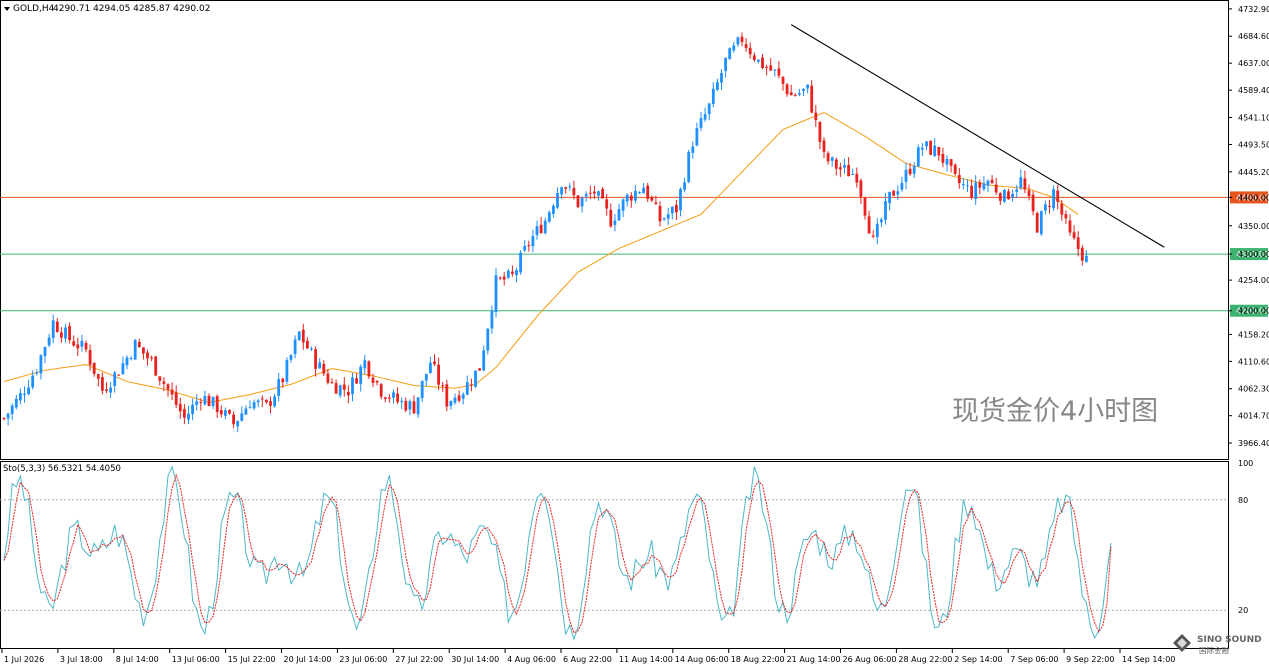 The image size is (1269, 666). What do you see at coordinates (1253, 36) in the screenshot?
I see `price-tick-label: 4684.60` at bounding box center [1253, 36].